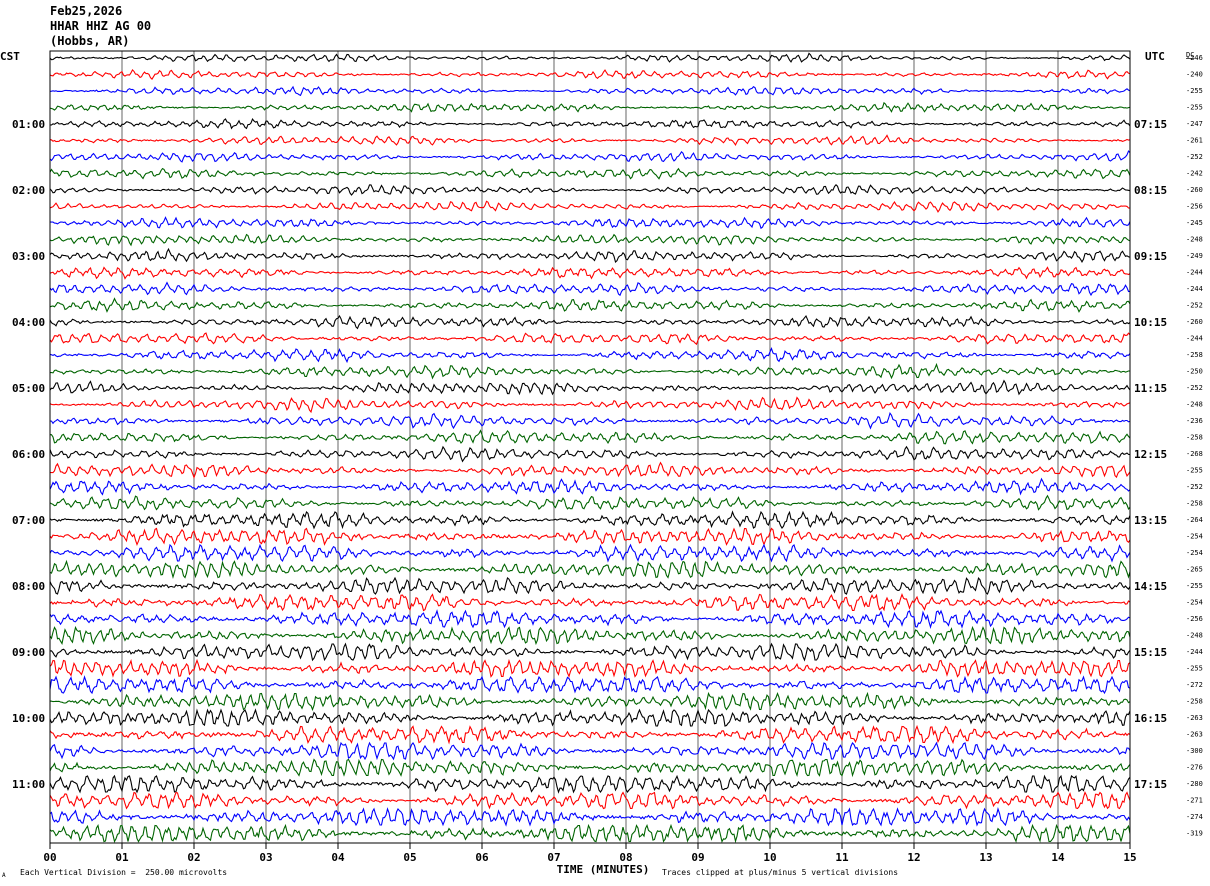  I want to click on location-label: (Hobbs, AR), so click(90, 41).